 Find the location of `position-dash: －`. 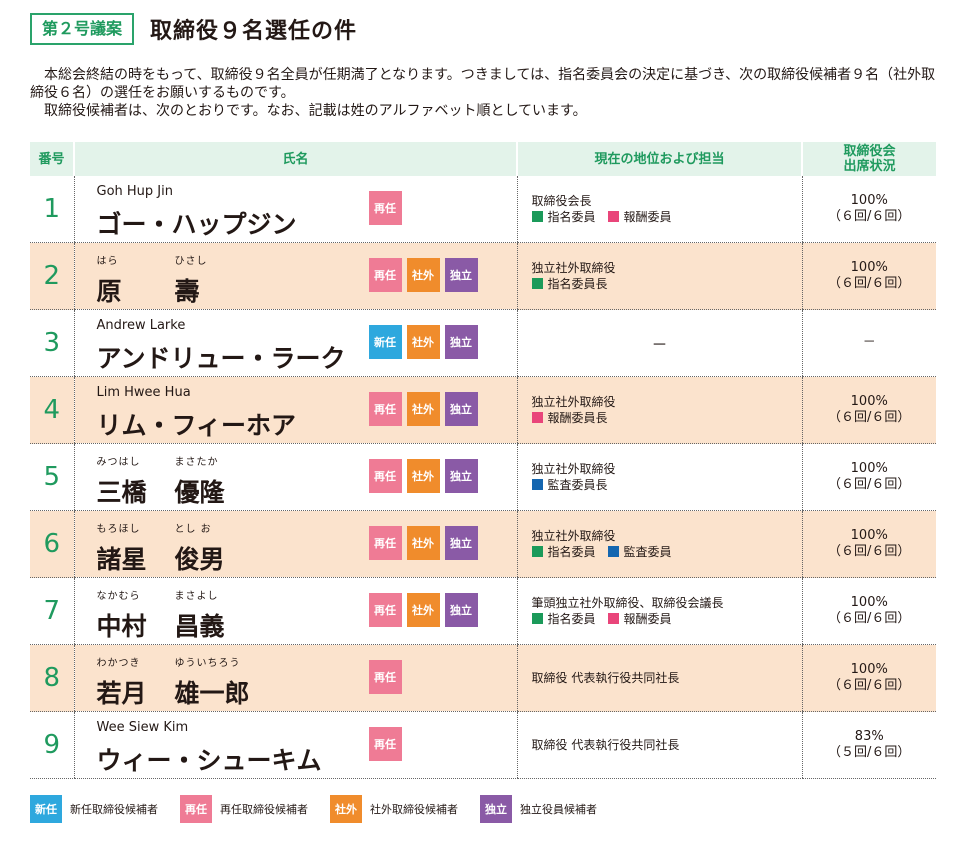

position-dash: － is located at coordinates (659, 343).